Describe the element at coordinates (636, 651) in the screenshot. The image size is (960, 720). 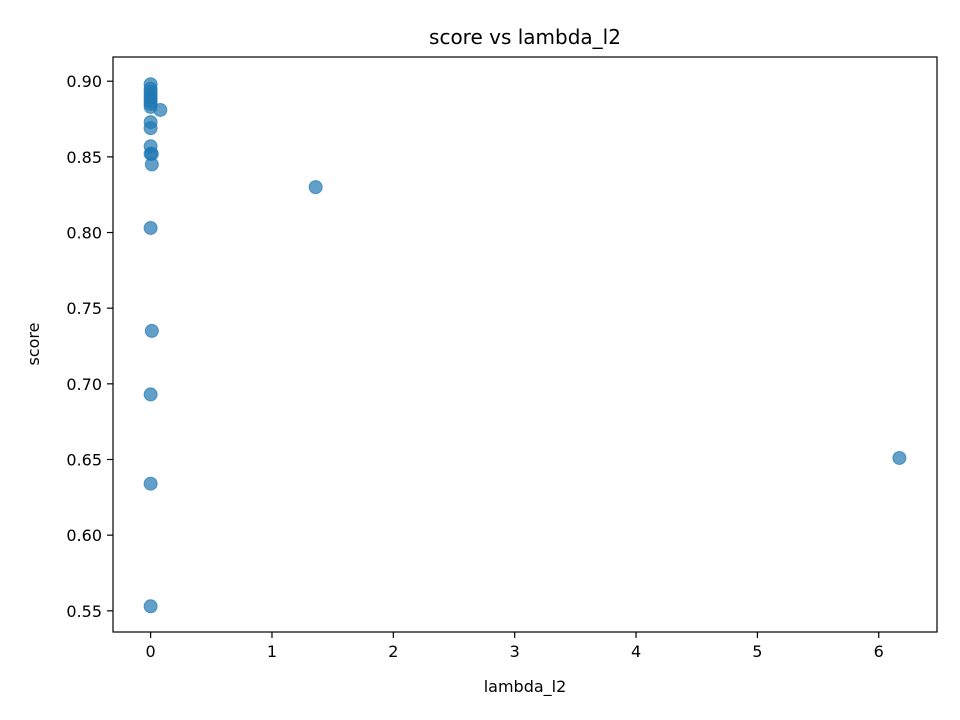
I see `x-tick-label: 4` at that location.